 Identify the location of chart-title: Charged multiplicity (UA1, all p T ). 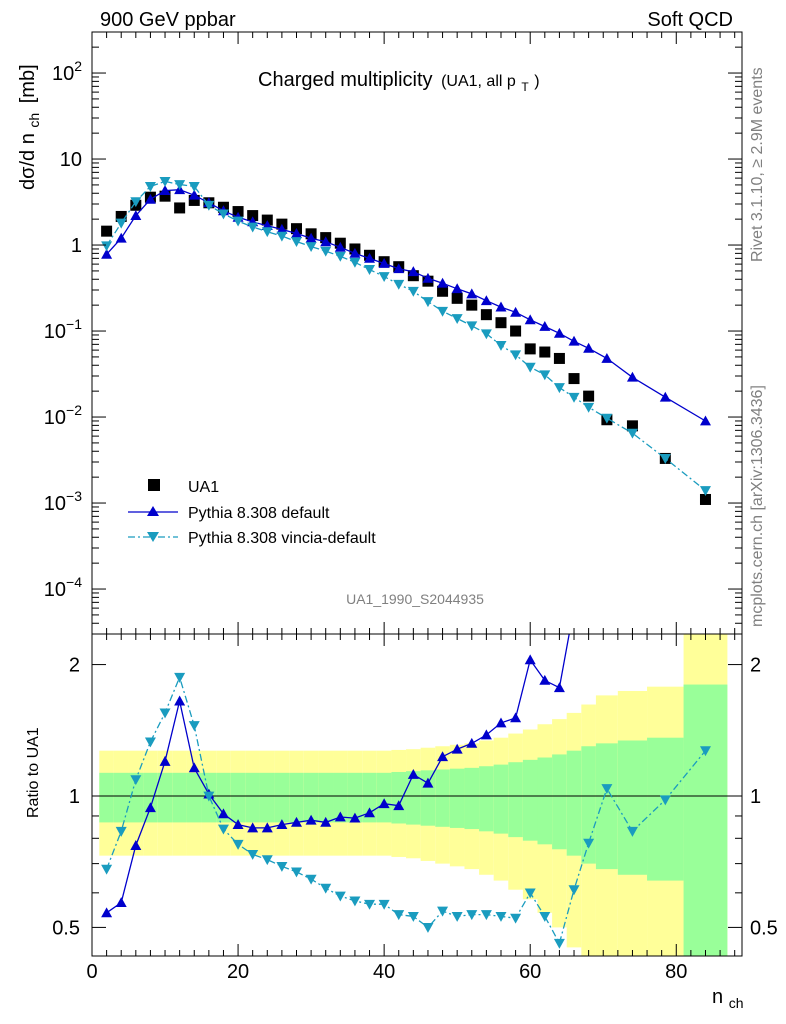
(399, 82).